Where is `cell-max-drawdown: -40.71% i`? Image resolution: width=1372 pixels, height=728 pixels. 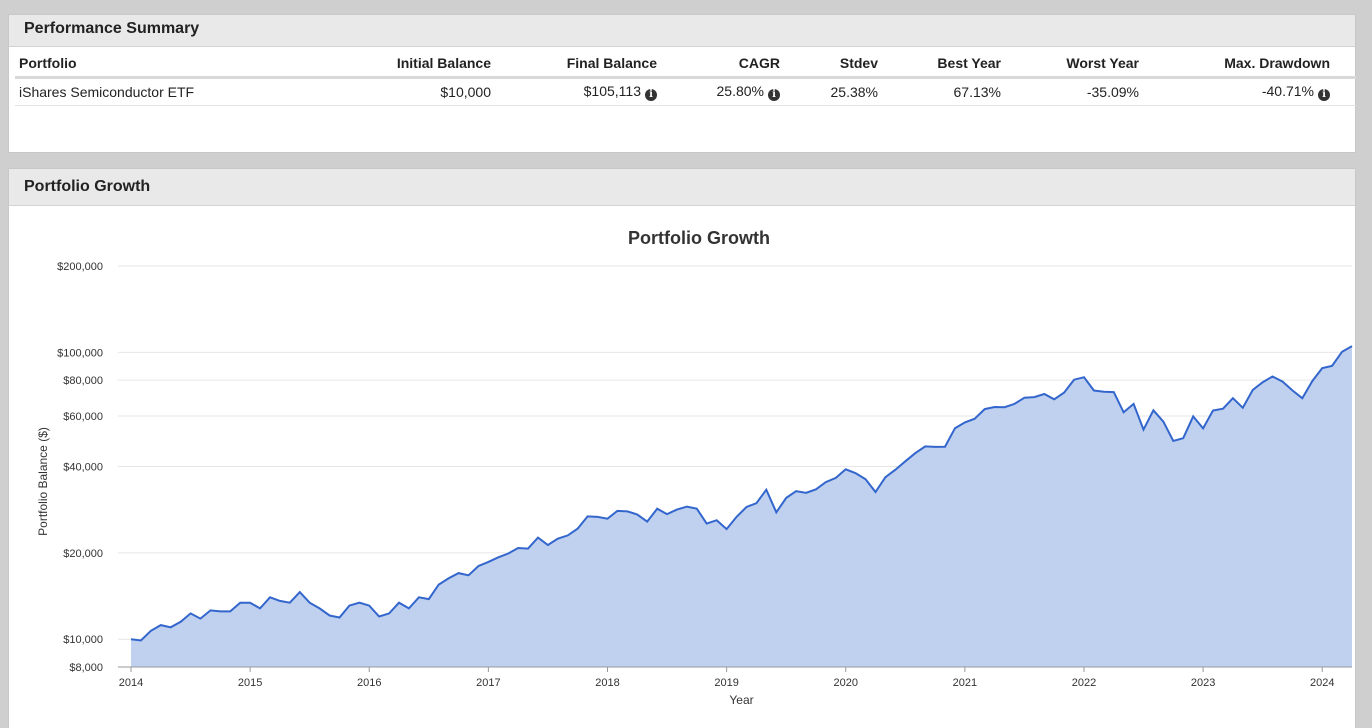
cell-max-drawdown: -40.71% i is located at coordinates (1238, 91).